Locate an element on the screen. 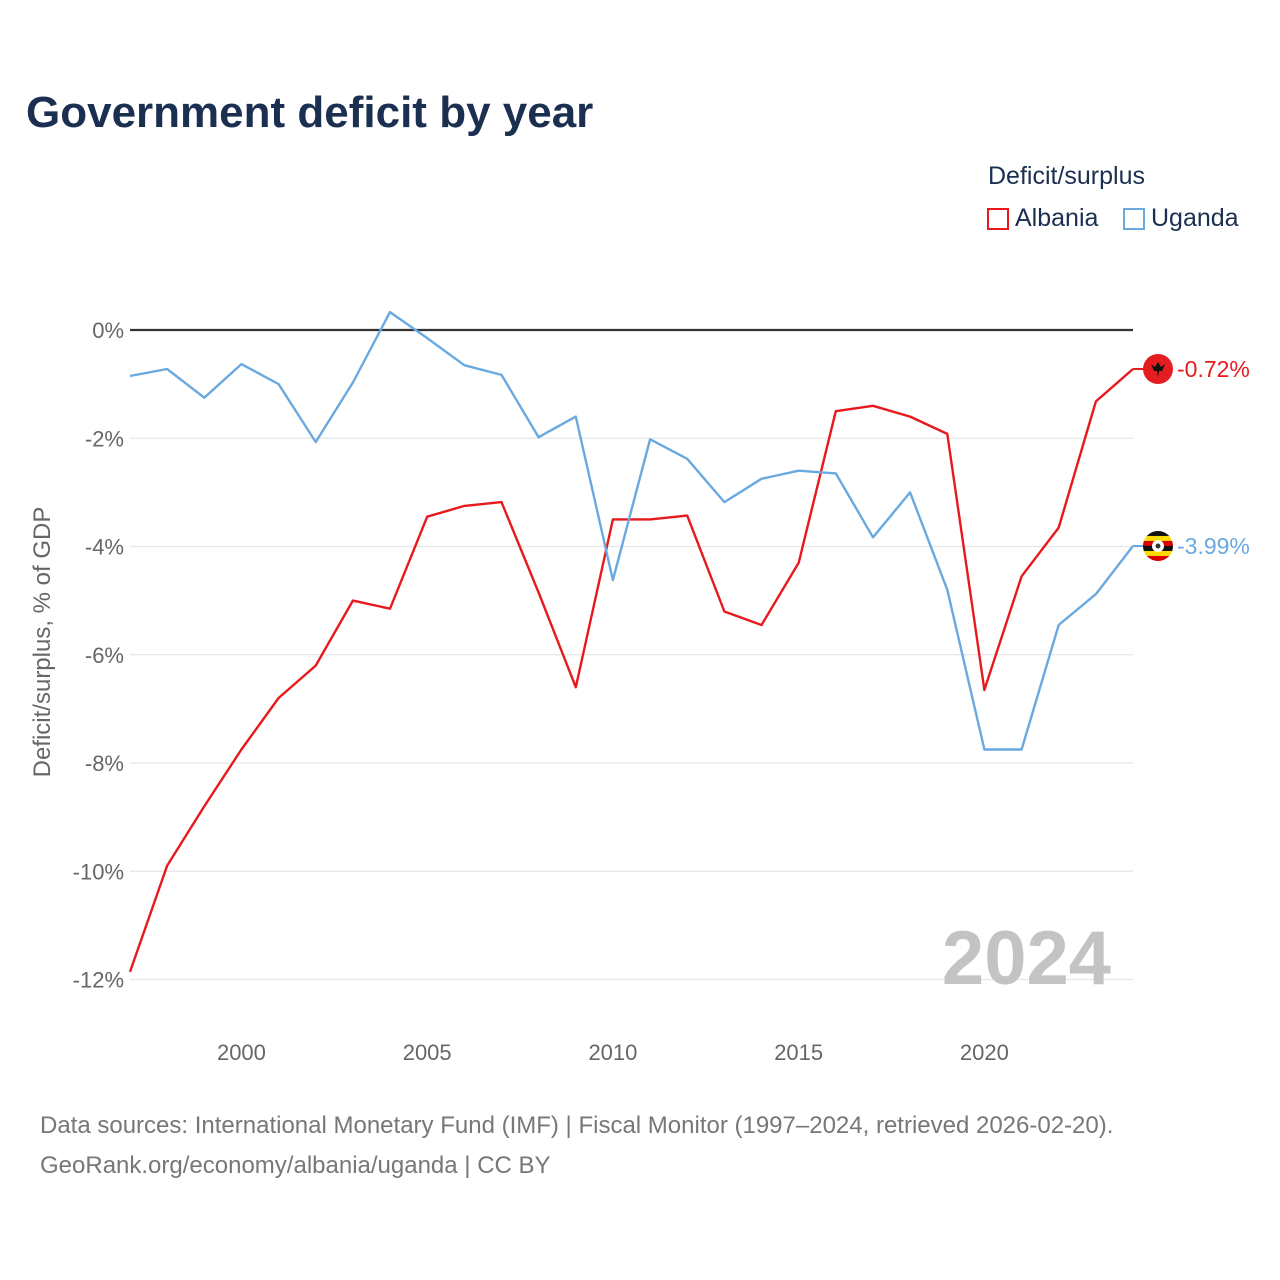 The height and width of the screenshot is (1280, 1280). y-tick-label: 0% is located at coordinates (108, 330).